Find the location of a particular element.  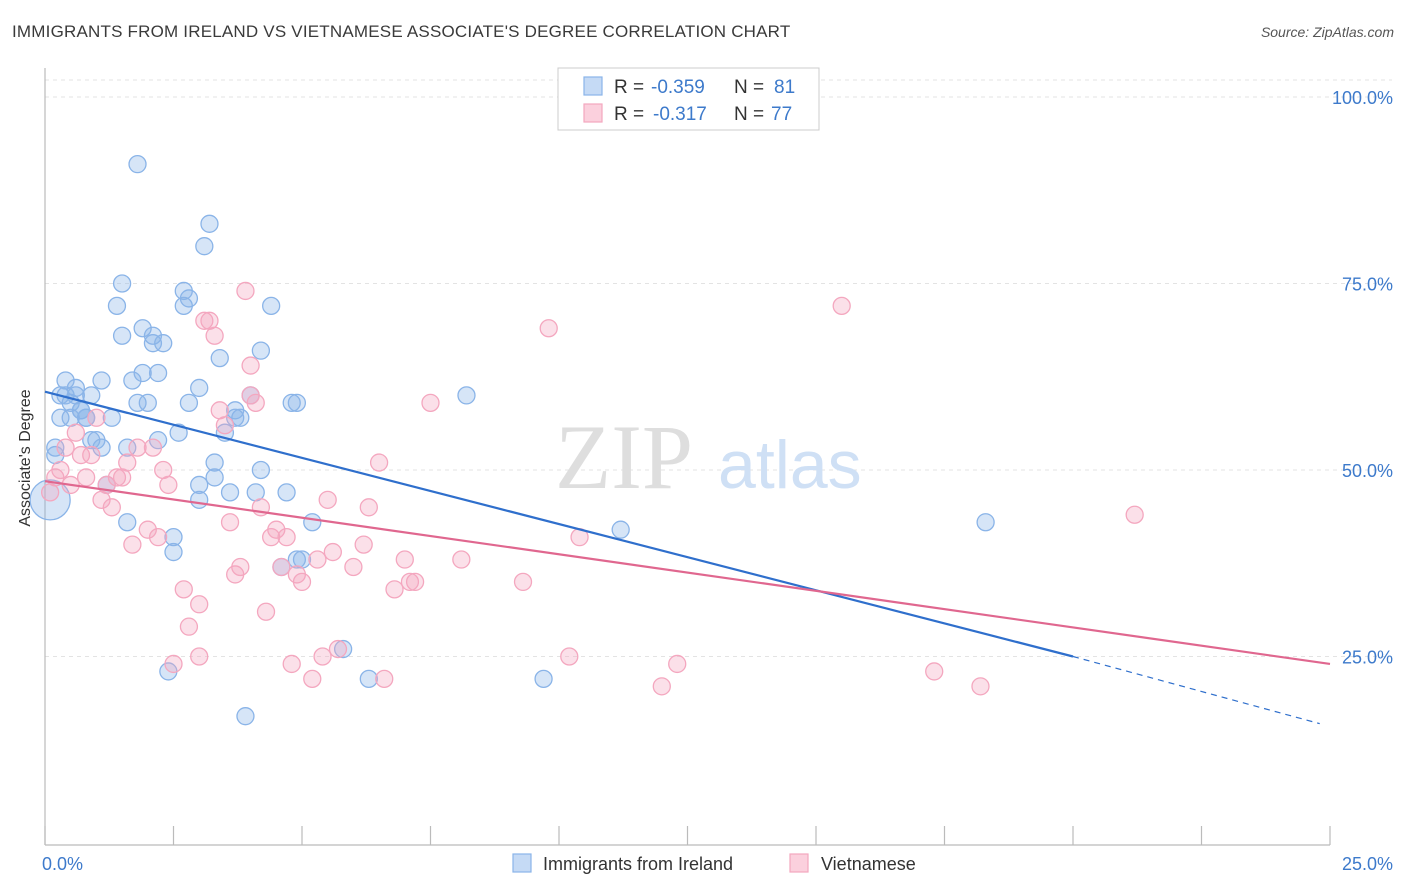

y-tick-label-3: 100.0% is located at coordinates (1362, 98).